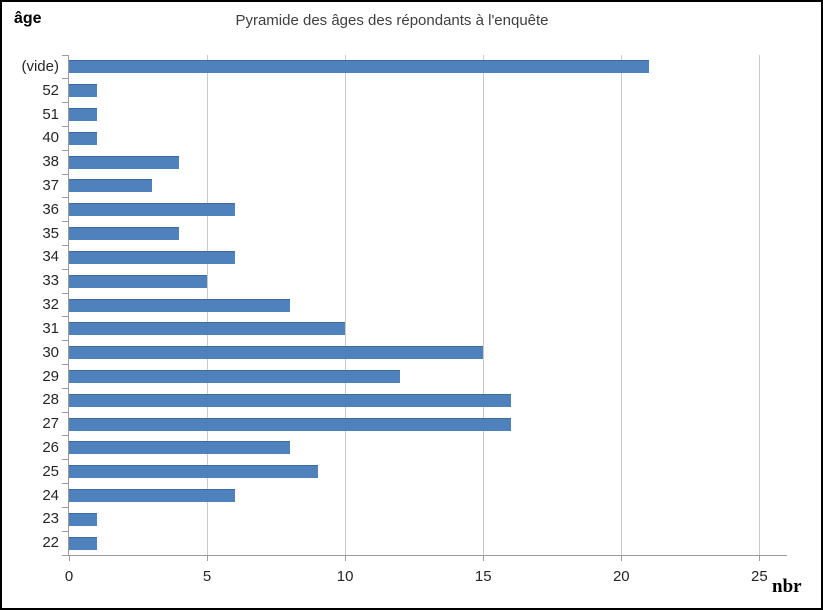 The image size is (823, 610). I want to click on x-tick-label: 10, so click(345, 576).